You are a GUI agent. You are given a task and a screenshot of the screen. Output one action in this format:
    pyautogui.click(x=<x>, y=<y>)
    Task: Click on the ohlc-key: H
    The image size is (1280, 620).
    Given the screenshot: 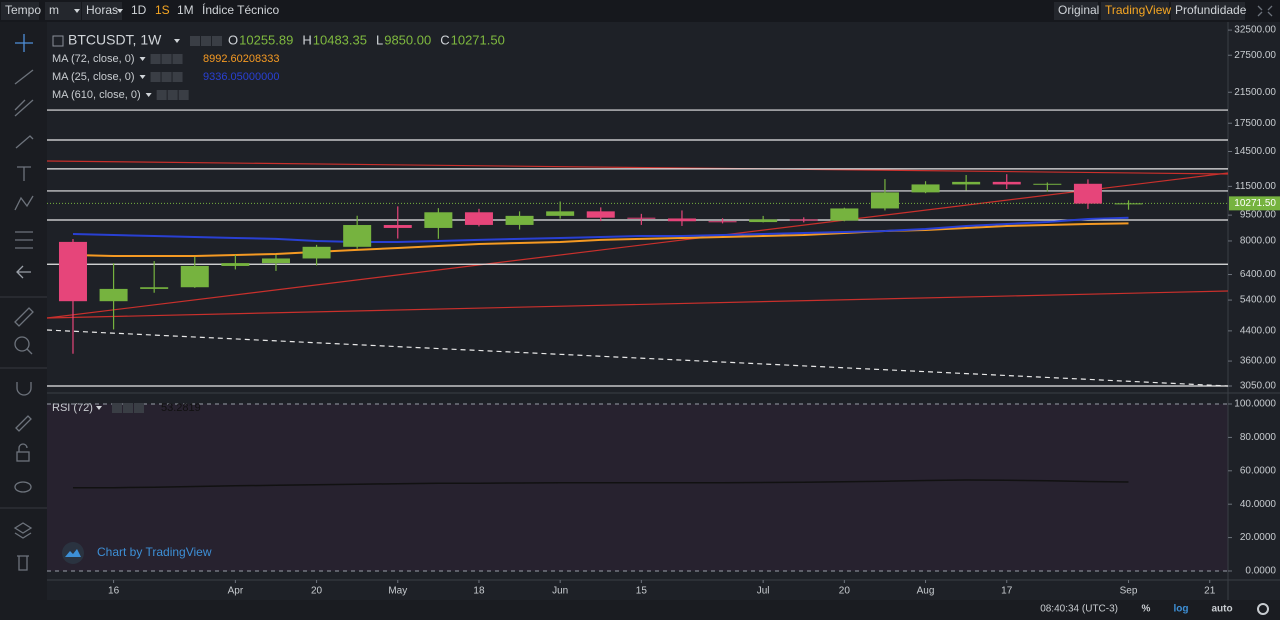 What is the action you would take?
    pyautogui.click(x=306, y=39)
    